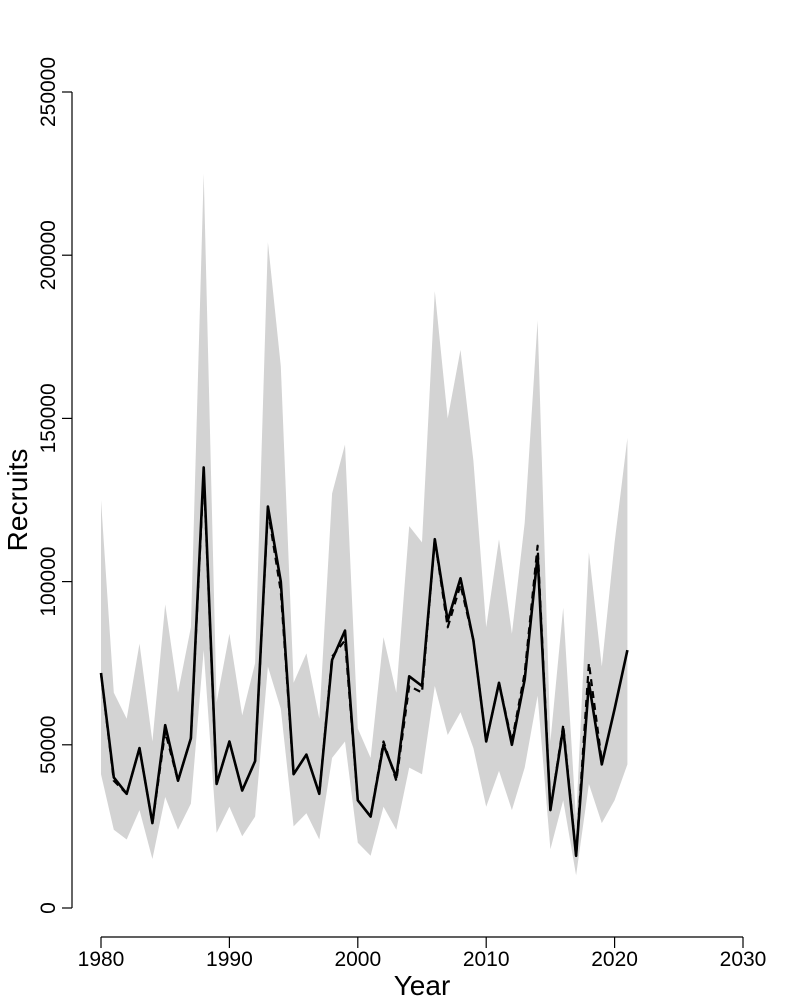 Image resolution: width=800 pixels, height=1000 pixels. What do you see at coordinates (229, 959) in the screenshot?
I see `x-tick-label: 1990` at bounding box center [229, 959].